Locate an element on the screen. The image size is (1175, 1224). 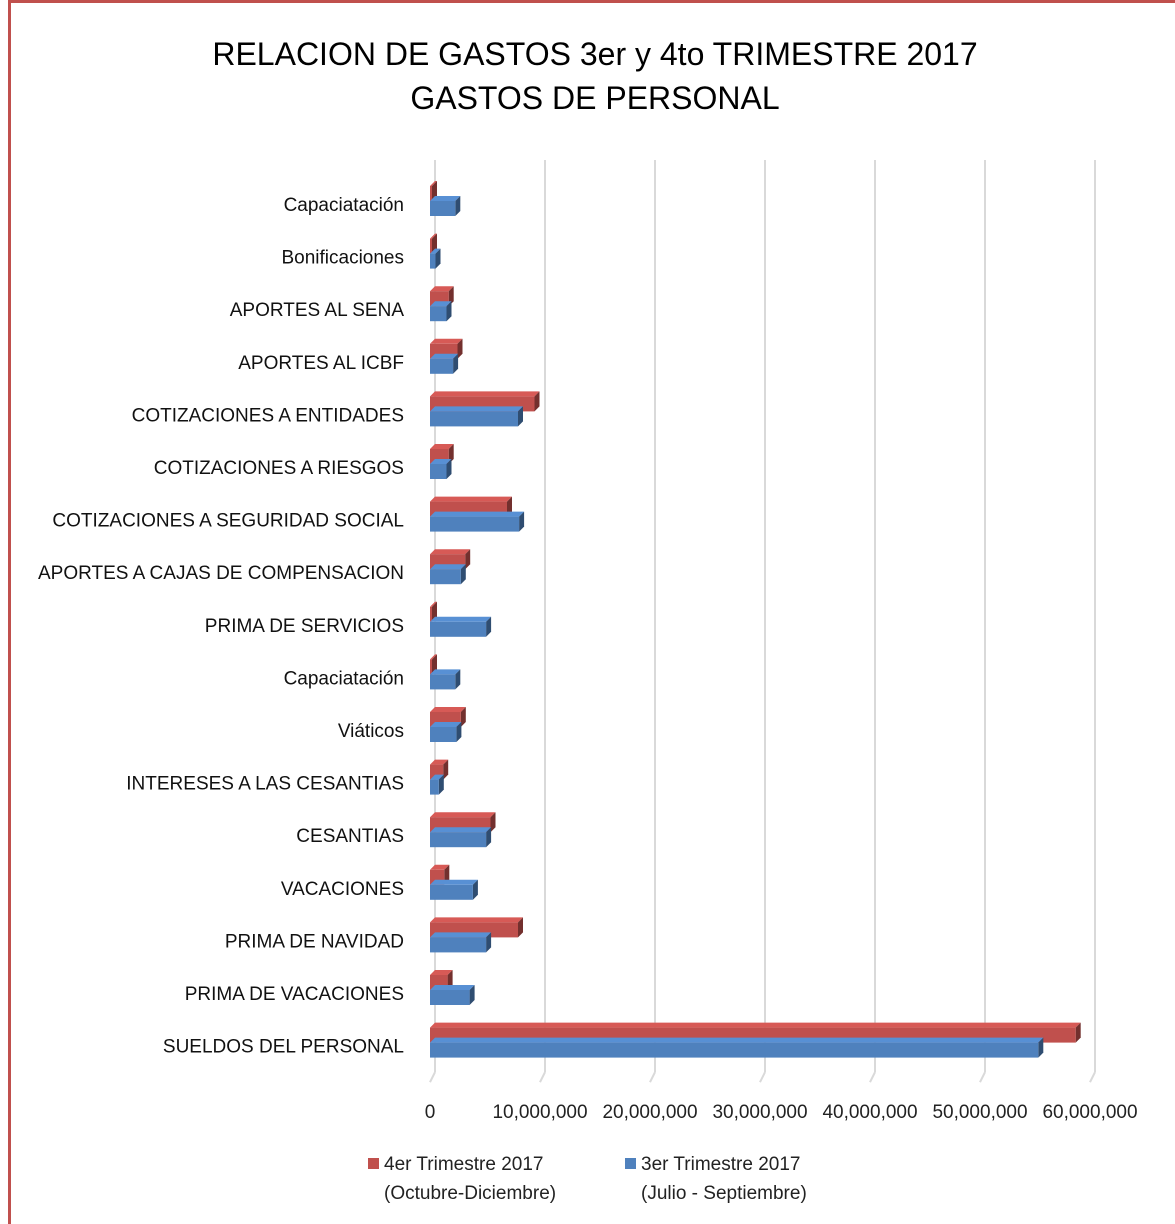
category-label: PRIMA DE NAVIDAD is located at coordinates (314, 941).